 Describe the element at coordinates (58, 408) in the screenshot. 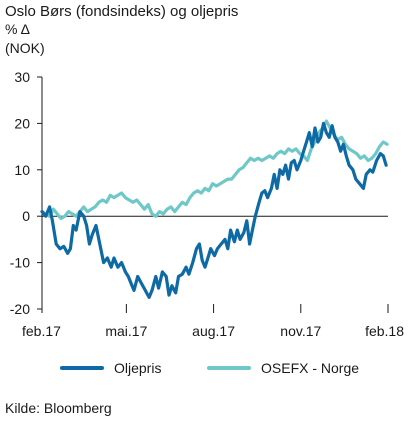

I see `source-note: Kilde: Bloomberg` at that location.